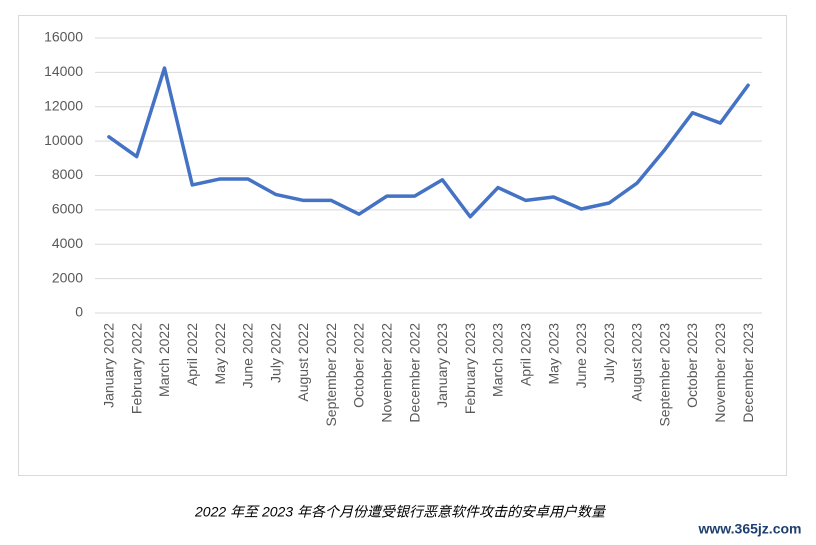  What do you see at coordinates (109, 365) in the screenshot?
I see `x-tick-label: January 2022` at bounding box center [109, 365].